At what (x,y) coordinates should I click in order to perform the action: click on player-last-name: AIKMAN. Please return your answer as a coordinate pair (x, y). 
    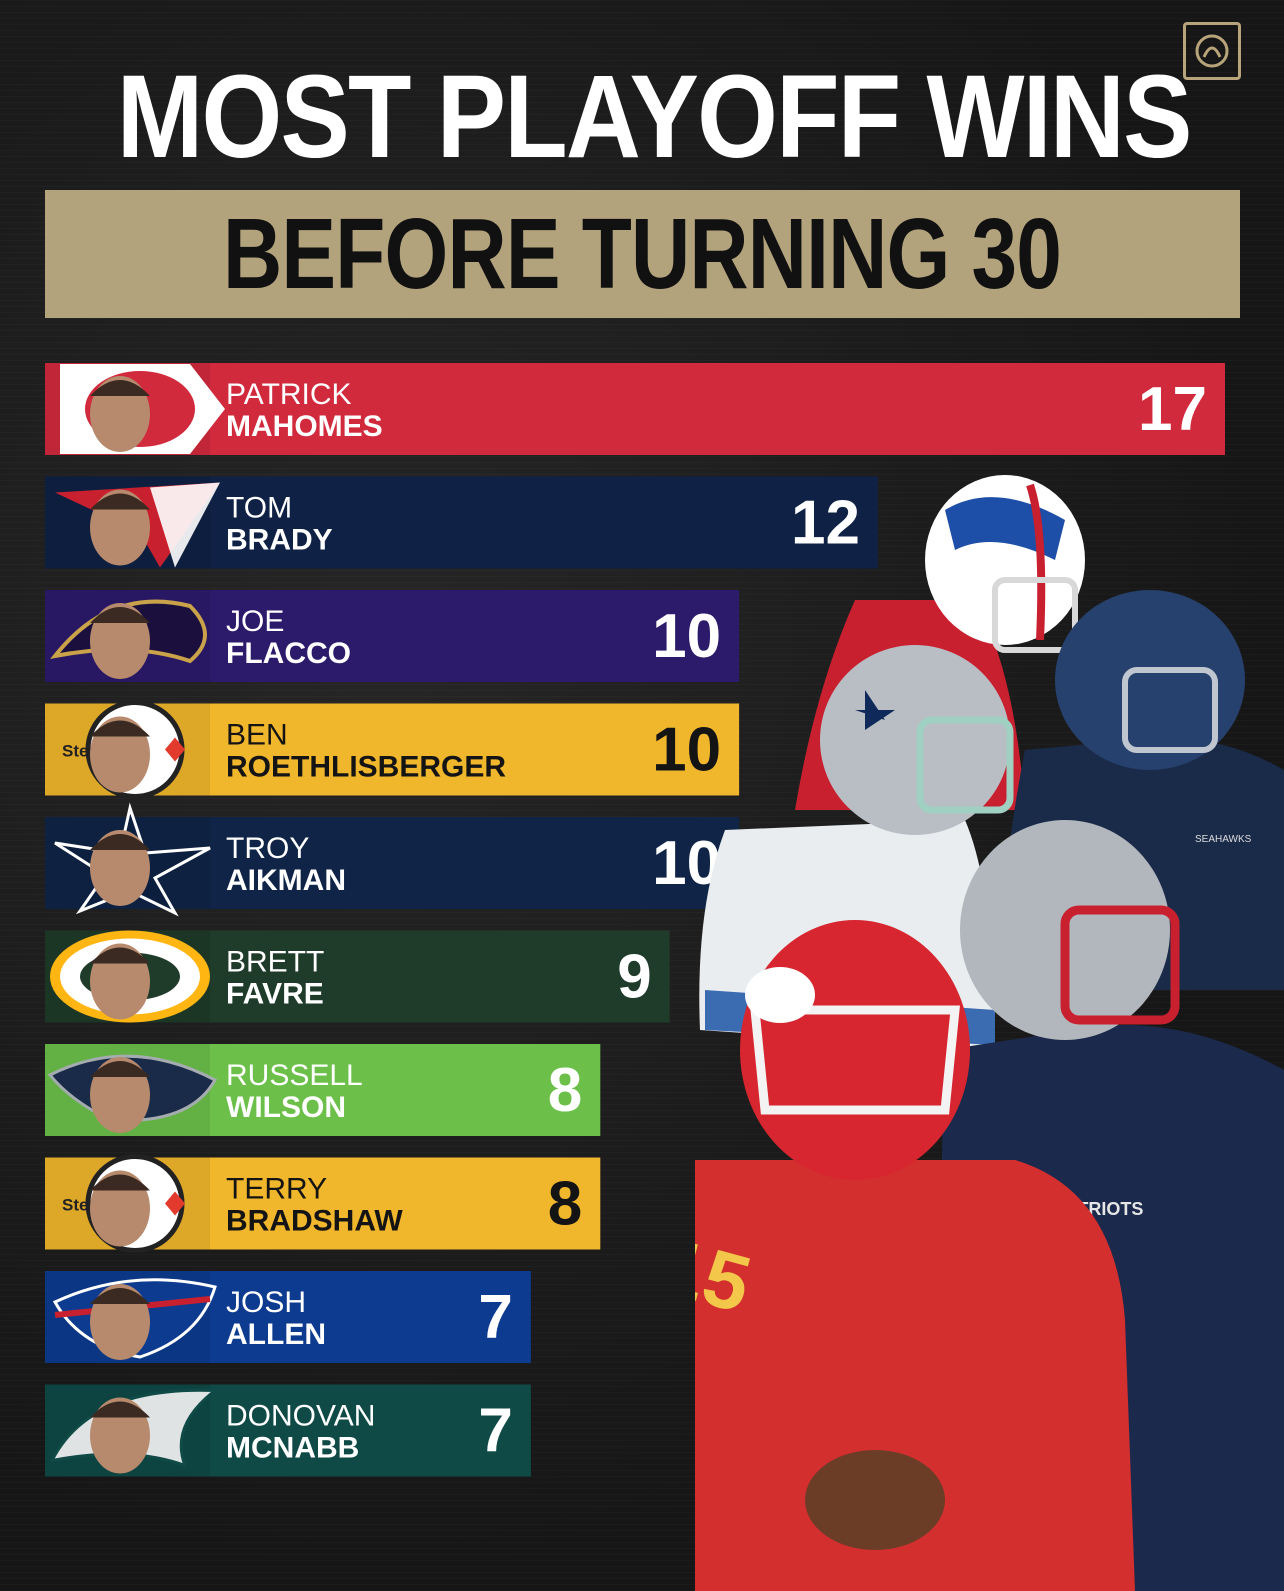
    Looking at the image, I should click on (286, 880).